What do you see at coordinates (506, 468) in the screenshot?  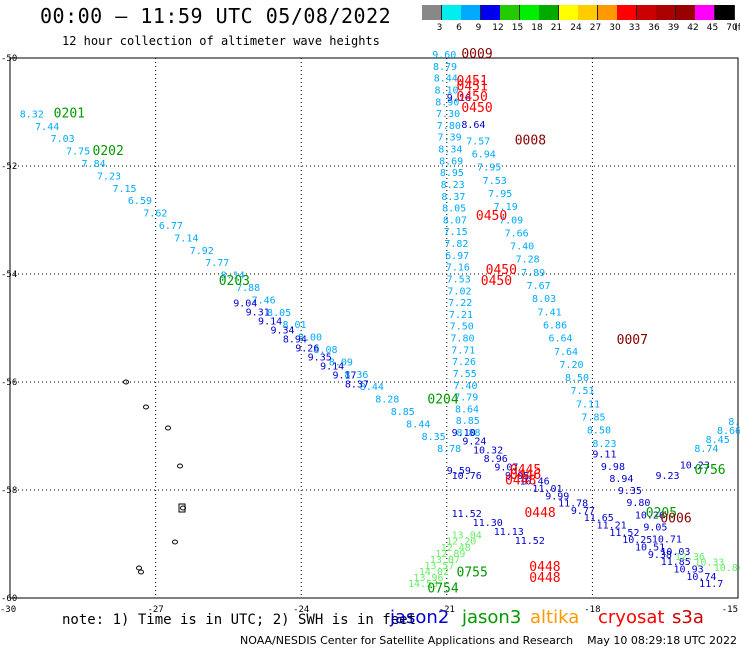 I see `swh-value: 9.07` at bounding box center [506, 468].